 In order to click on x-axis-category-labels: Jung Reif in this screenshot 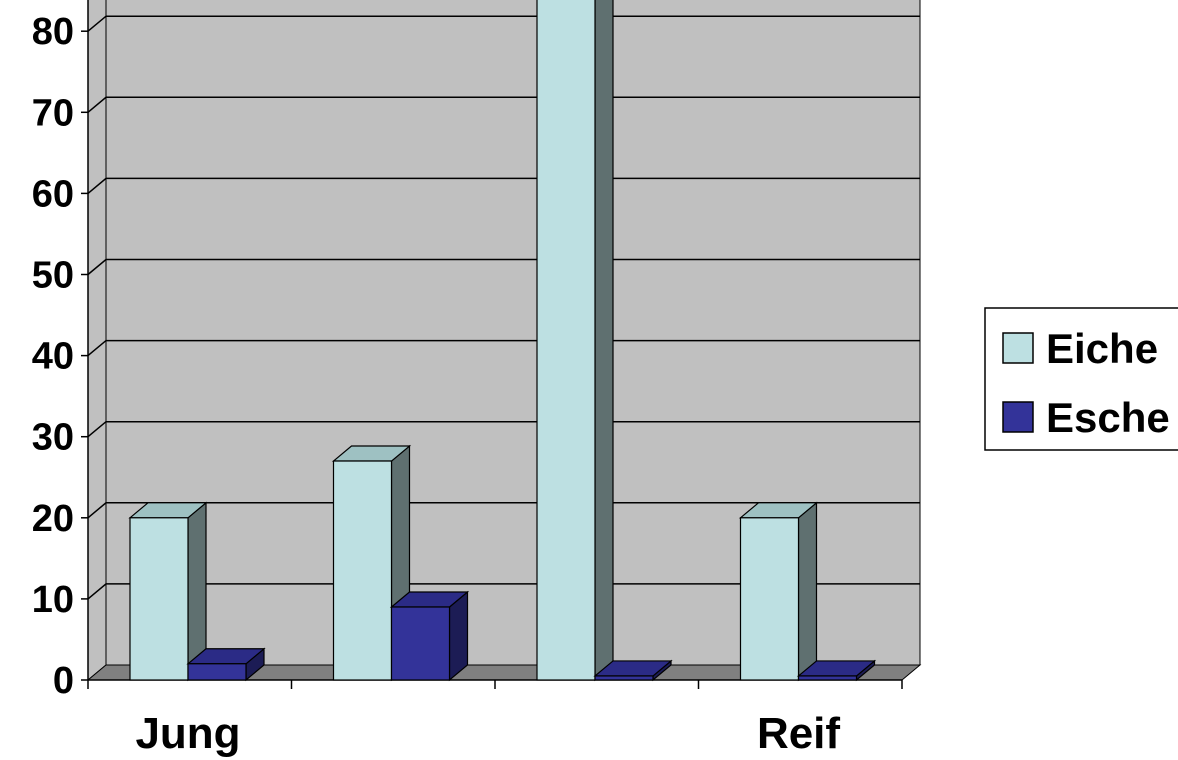, I will do `click(487, 733)`.